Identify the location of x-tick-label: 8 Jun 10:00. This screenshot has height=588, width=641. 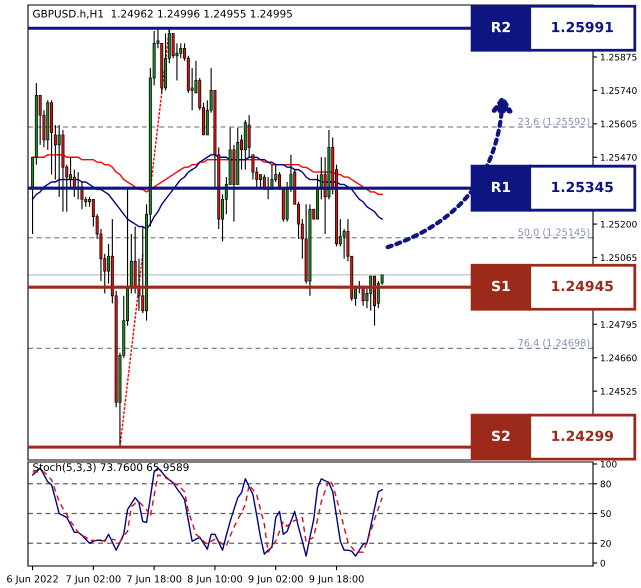
(215, 579).